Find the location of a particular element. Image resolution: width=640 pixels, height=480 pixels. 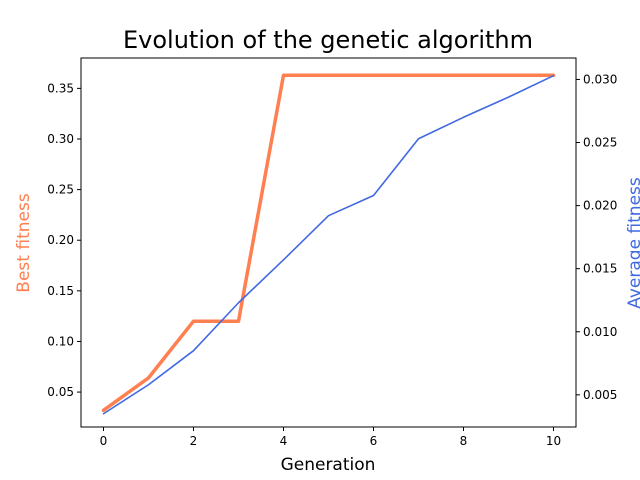

x-tick-label: 0 is located at coordinates (104, 441).